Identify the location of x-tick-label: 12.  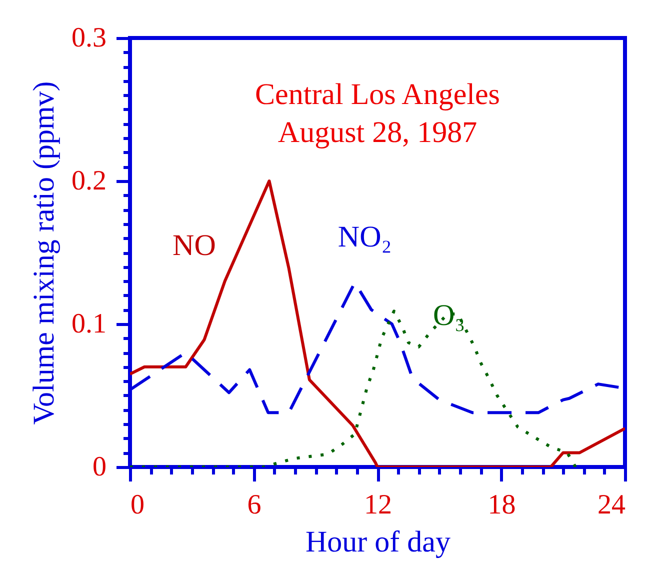
(378, 505).